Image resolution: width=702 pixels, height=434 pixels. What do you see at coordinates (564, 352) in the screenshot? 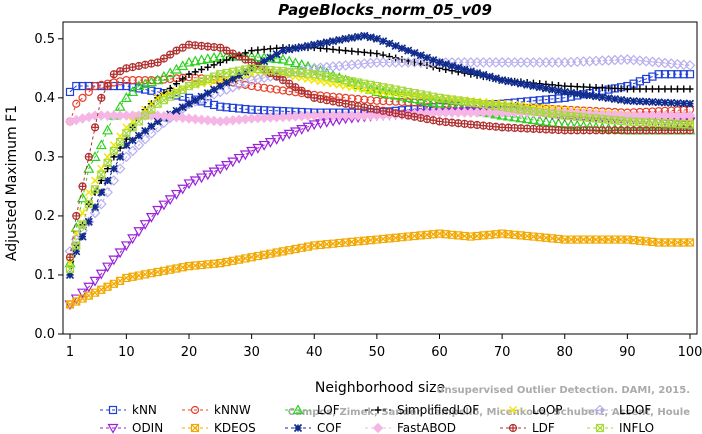
I see `x-tick-label: 80` at bounding box center [564, 352].